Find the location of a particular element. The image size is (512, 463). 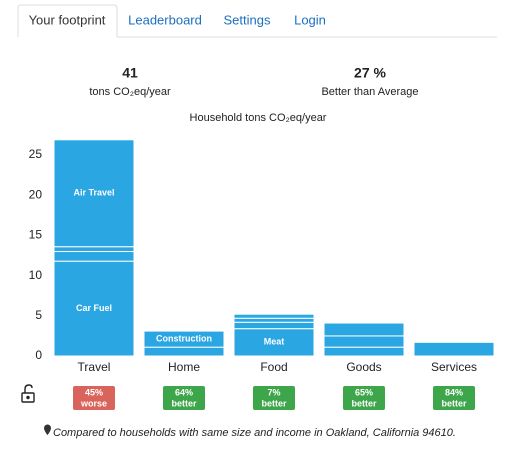

tab: Leaderboard is located at coordinates (165, 19).